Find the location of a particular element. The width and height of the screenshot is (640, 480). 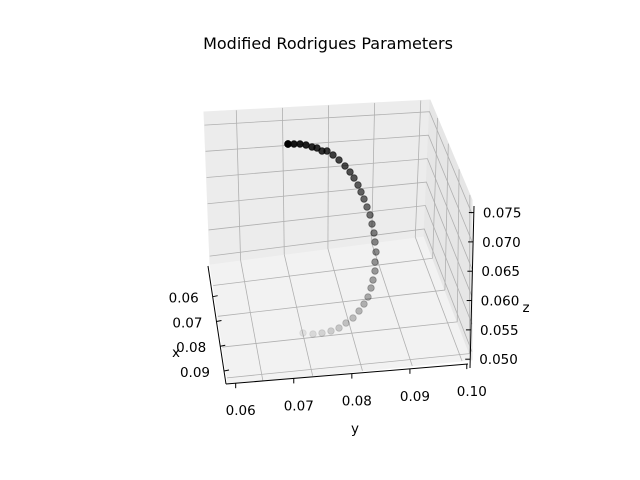

y-tick-label: 0.06 is located at coordinates (241, 411).